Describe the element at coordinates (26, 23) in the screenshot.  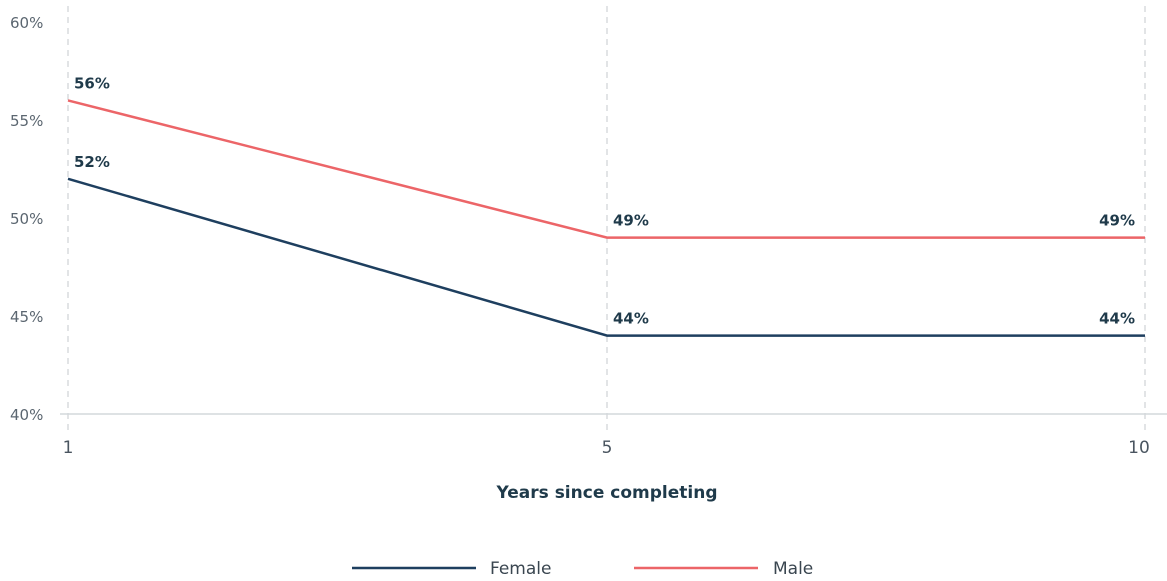
I see `y-tick-label: 60%` at that location.